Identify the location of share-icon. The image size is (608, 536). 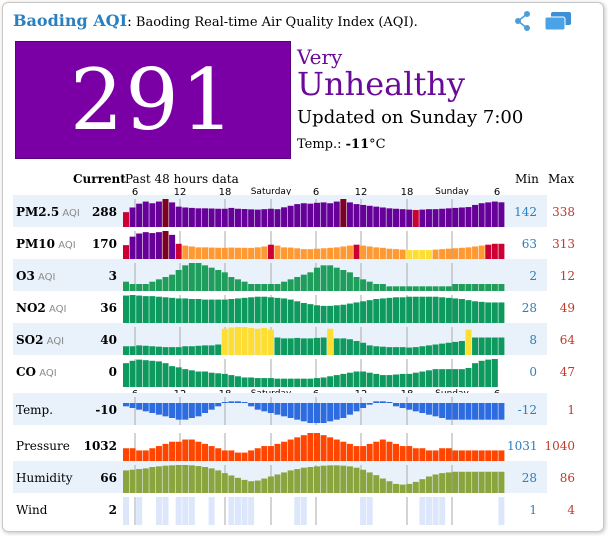
(523, 21).